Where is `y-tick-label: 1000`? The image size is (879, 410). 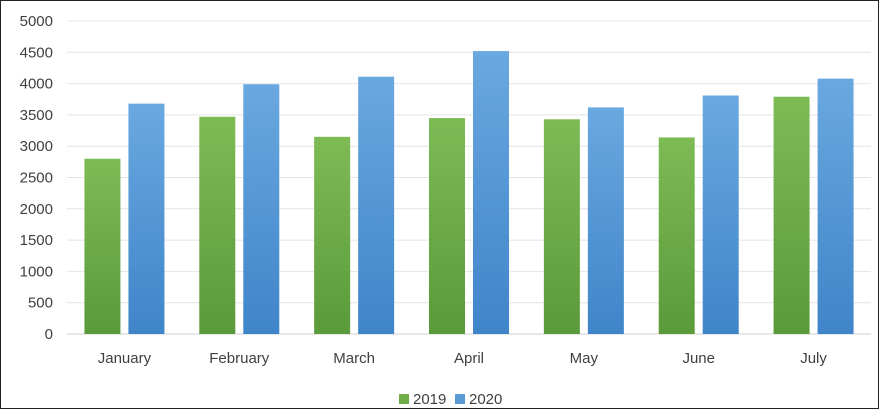
y-tick-label: 1000 is located at coordinates (36, 271).